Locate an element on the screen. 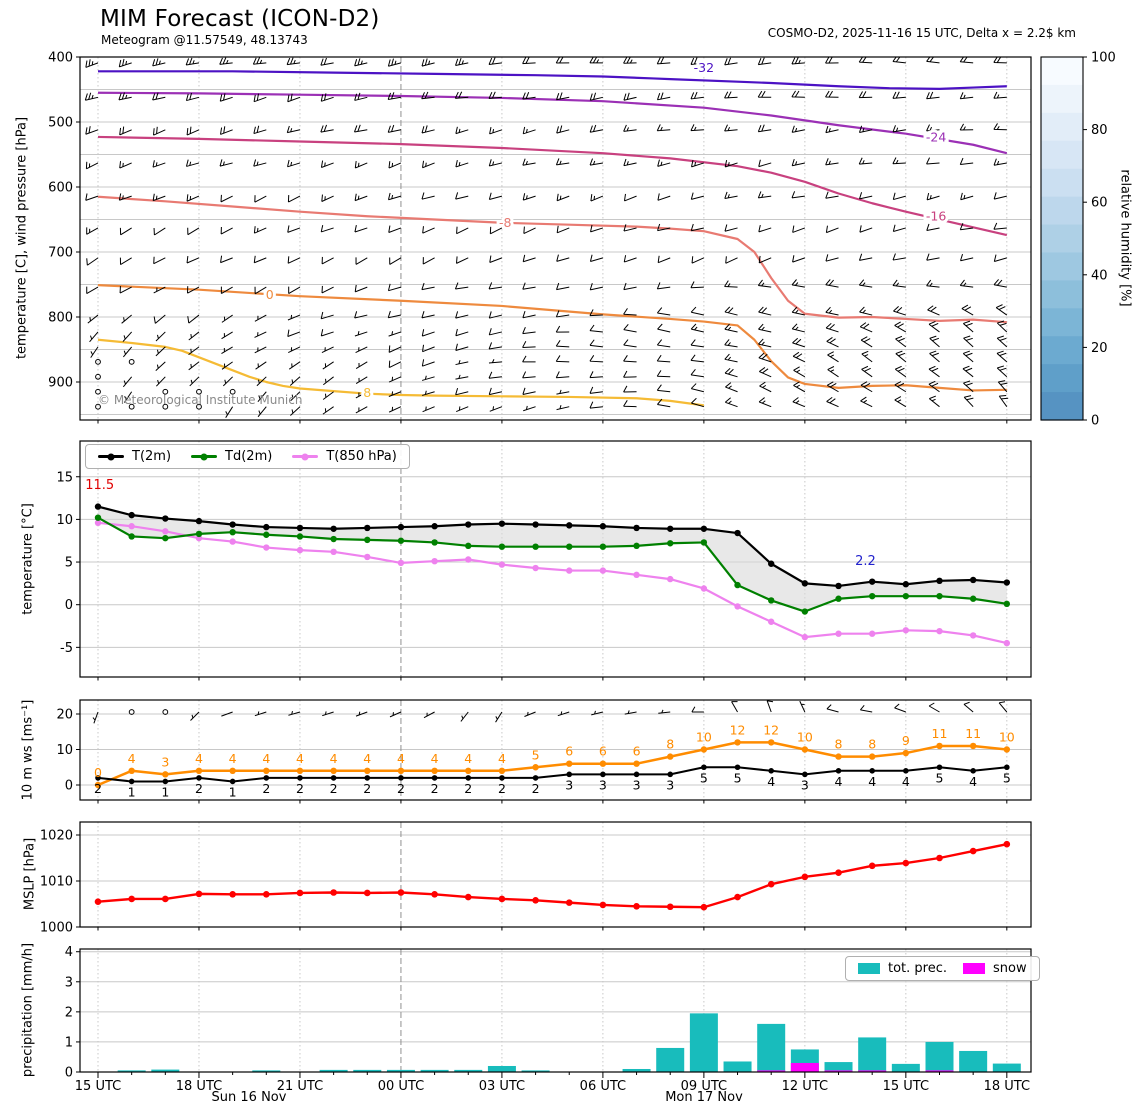 The width and height of the screenshot is (1148, 1105). series-line is located at coordinates (552, 774).